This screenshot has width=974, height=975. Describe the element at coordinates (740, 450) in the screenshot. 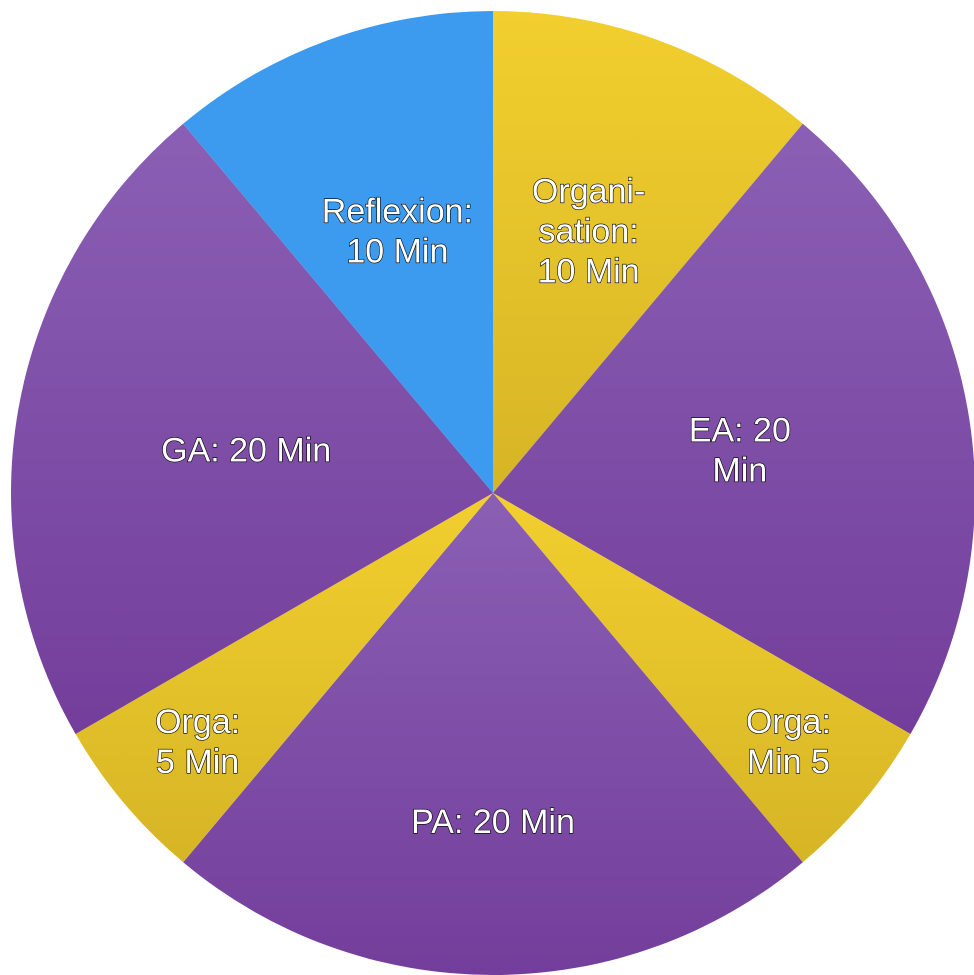

I see `slice-label: EA: 20 Min` at that location.